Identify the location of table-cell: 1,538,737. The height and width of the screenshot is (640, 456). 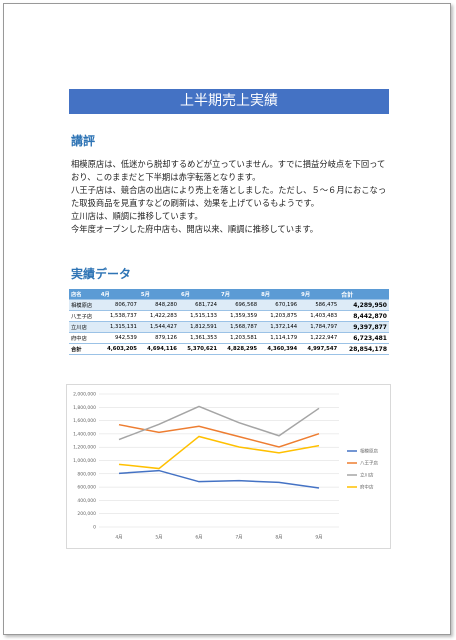
(118, 316).